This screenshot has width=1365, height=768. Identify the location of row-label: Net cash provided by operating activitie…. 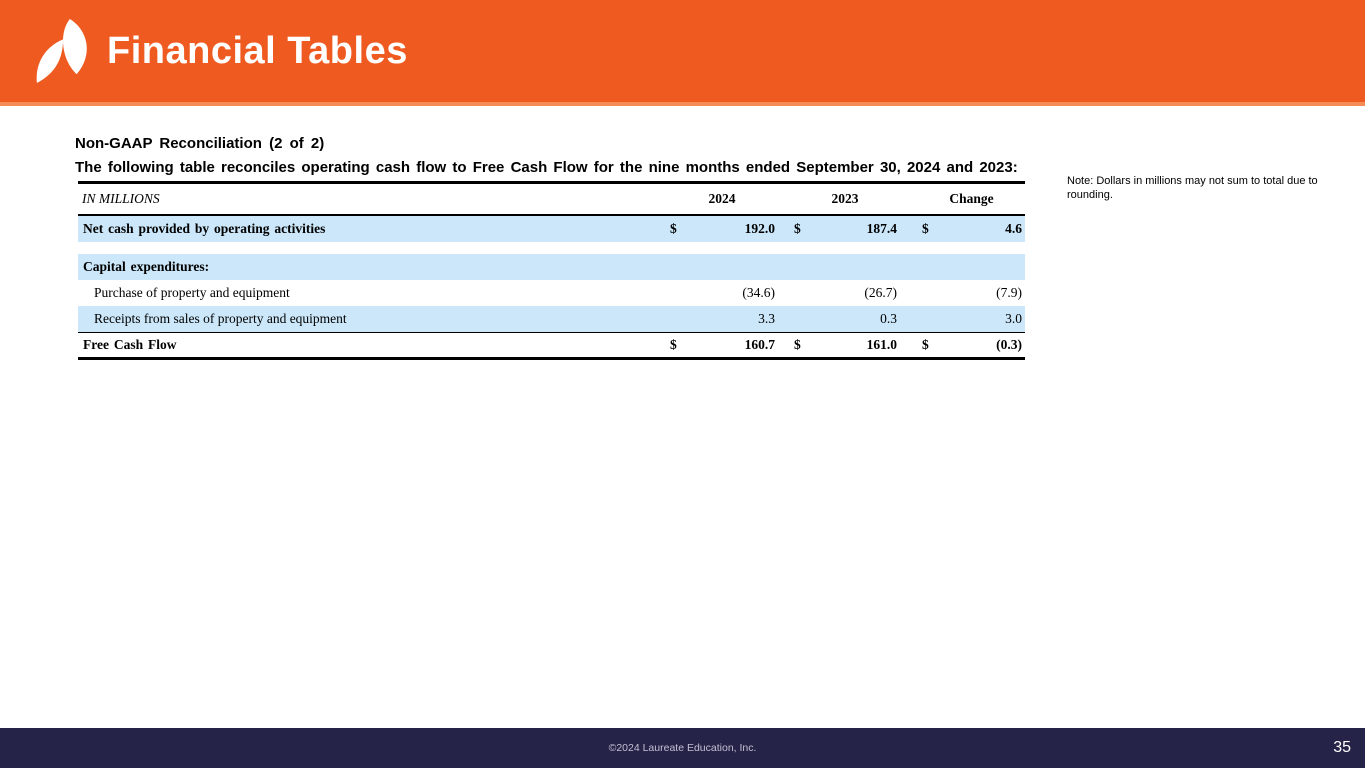
(372, 228).